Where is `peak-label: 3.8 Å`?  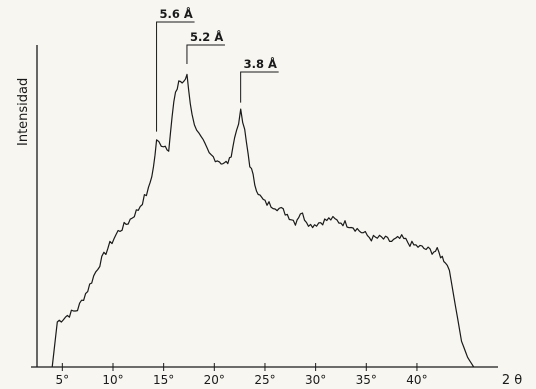
peak-label: 3.8 Å is located at coordinates (260, 63).